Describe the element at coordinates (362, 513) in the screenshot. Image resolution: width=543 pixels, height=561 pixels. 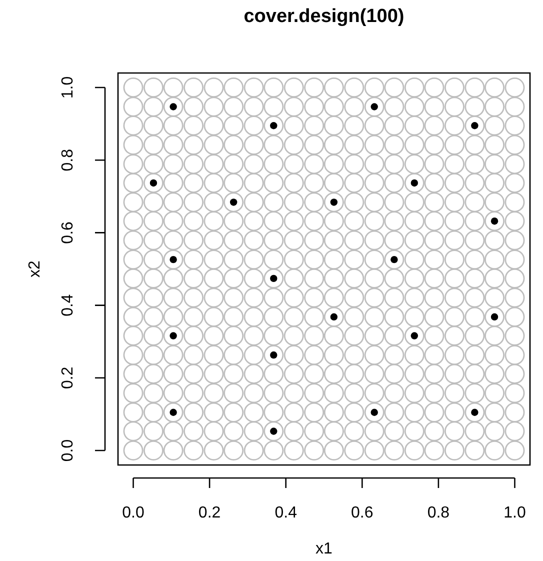
I see `x-tick-label: 0.6` at that location.